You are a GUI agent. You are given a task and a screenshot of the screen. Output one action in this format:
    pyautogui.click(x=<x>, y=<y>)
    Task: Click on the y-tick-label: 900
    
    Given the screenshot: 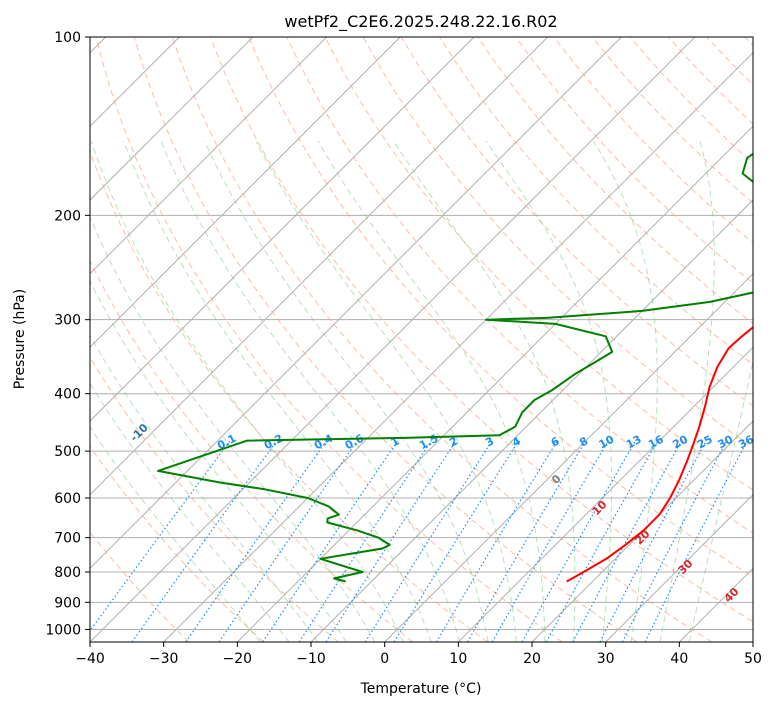 What is the action you would take?
    pyautogui.click(x=67, y=603)
    